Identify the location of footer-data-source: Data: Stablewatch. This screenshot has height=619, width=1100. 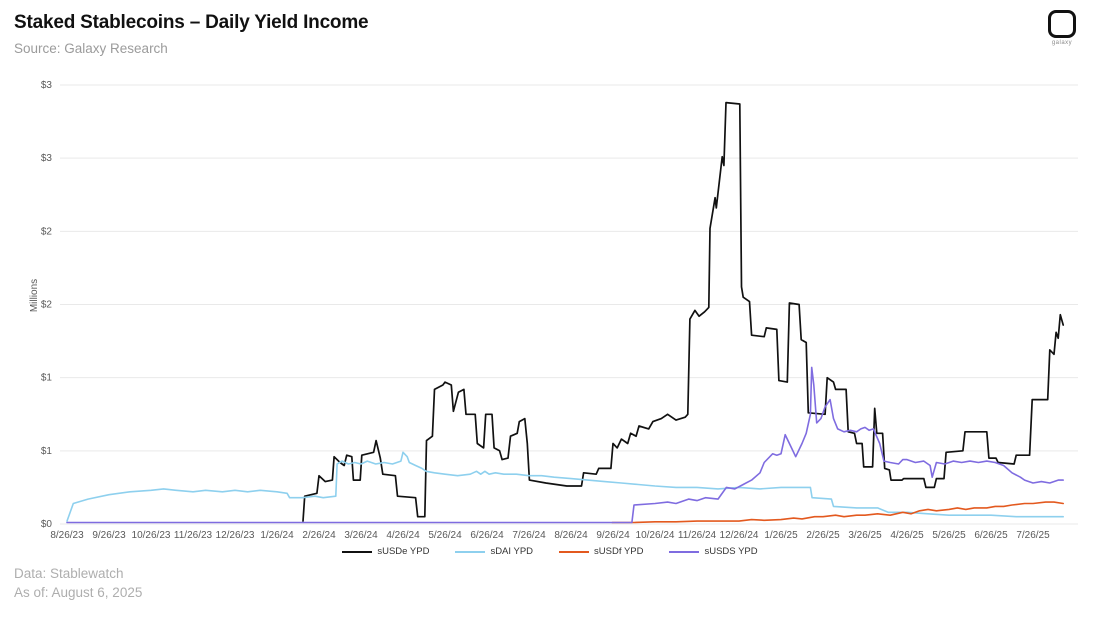
(69, 573).